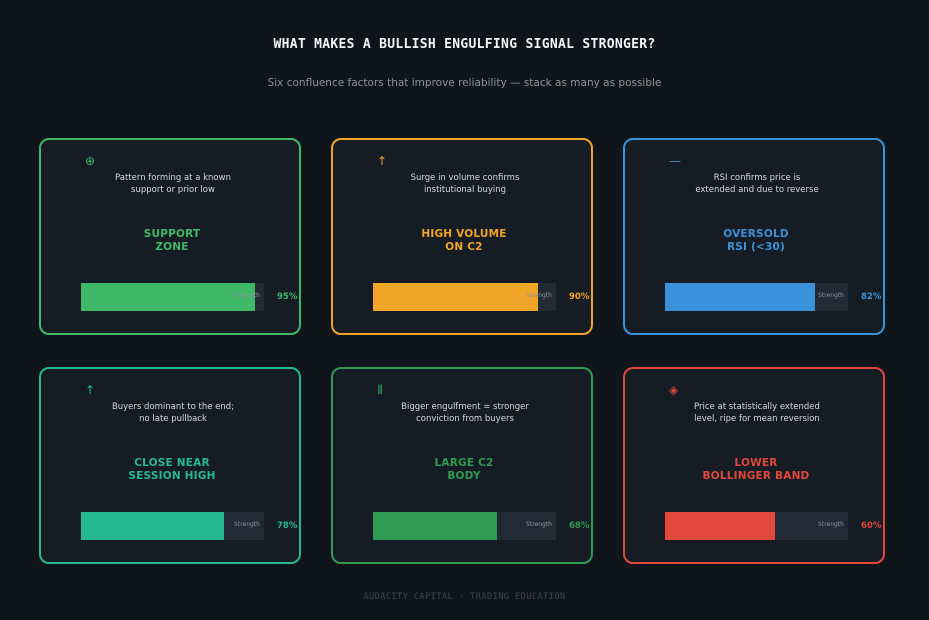 The height and width of the screenshot is (620, 929). Describe the element at coordinates (464, 469) in the screenshot. I see `factor-name: LARGE C2 BODY` at that location.